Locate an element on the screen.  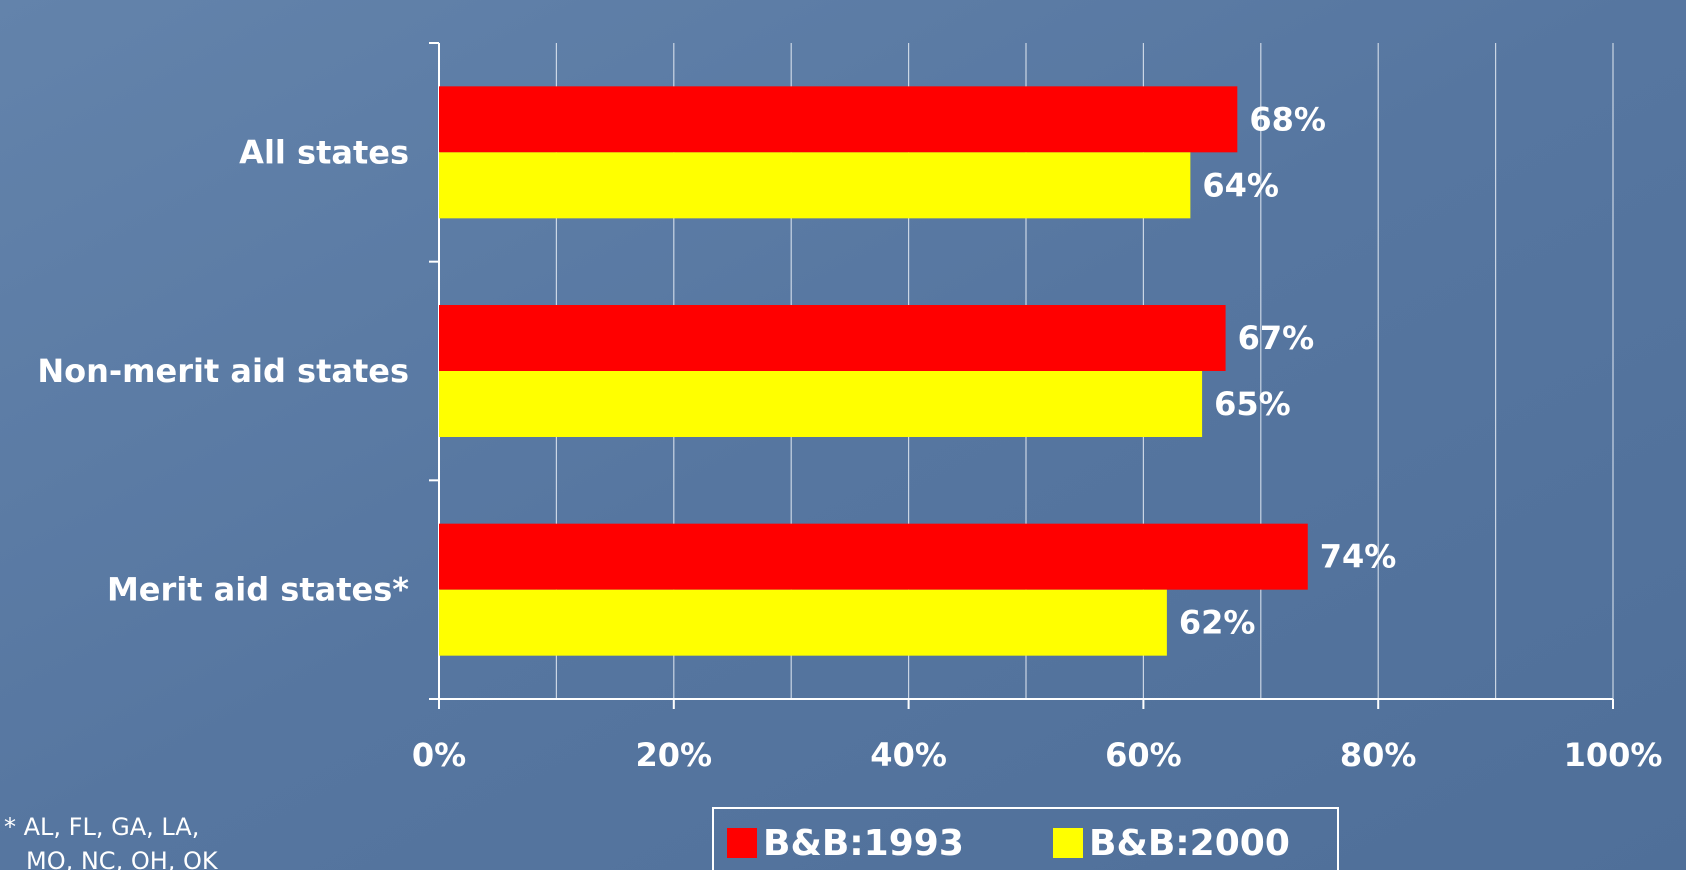
data-label: 64% is located at coordinates (1240, 185).